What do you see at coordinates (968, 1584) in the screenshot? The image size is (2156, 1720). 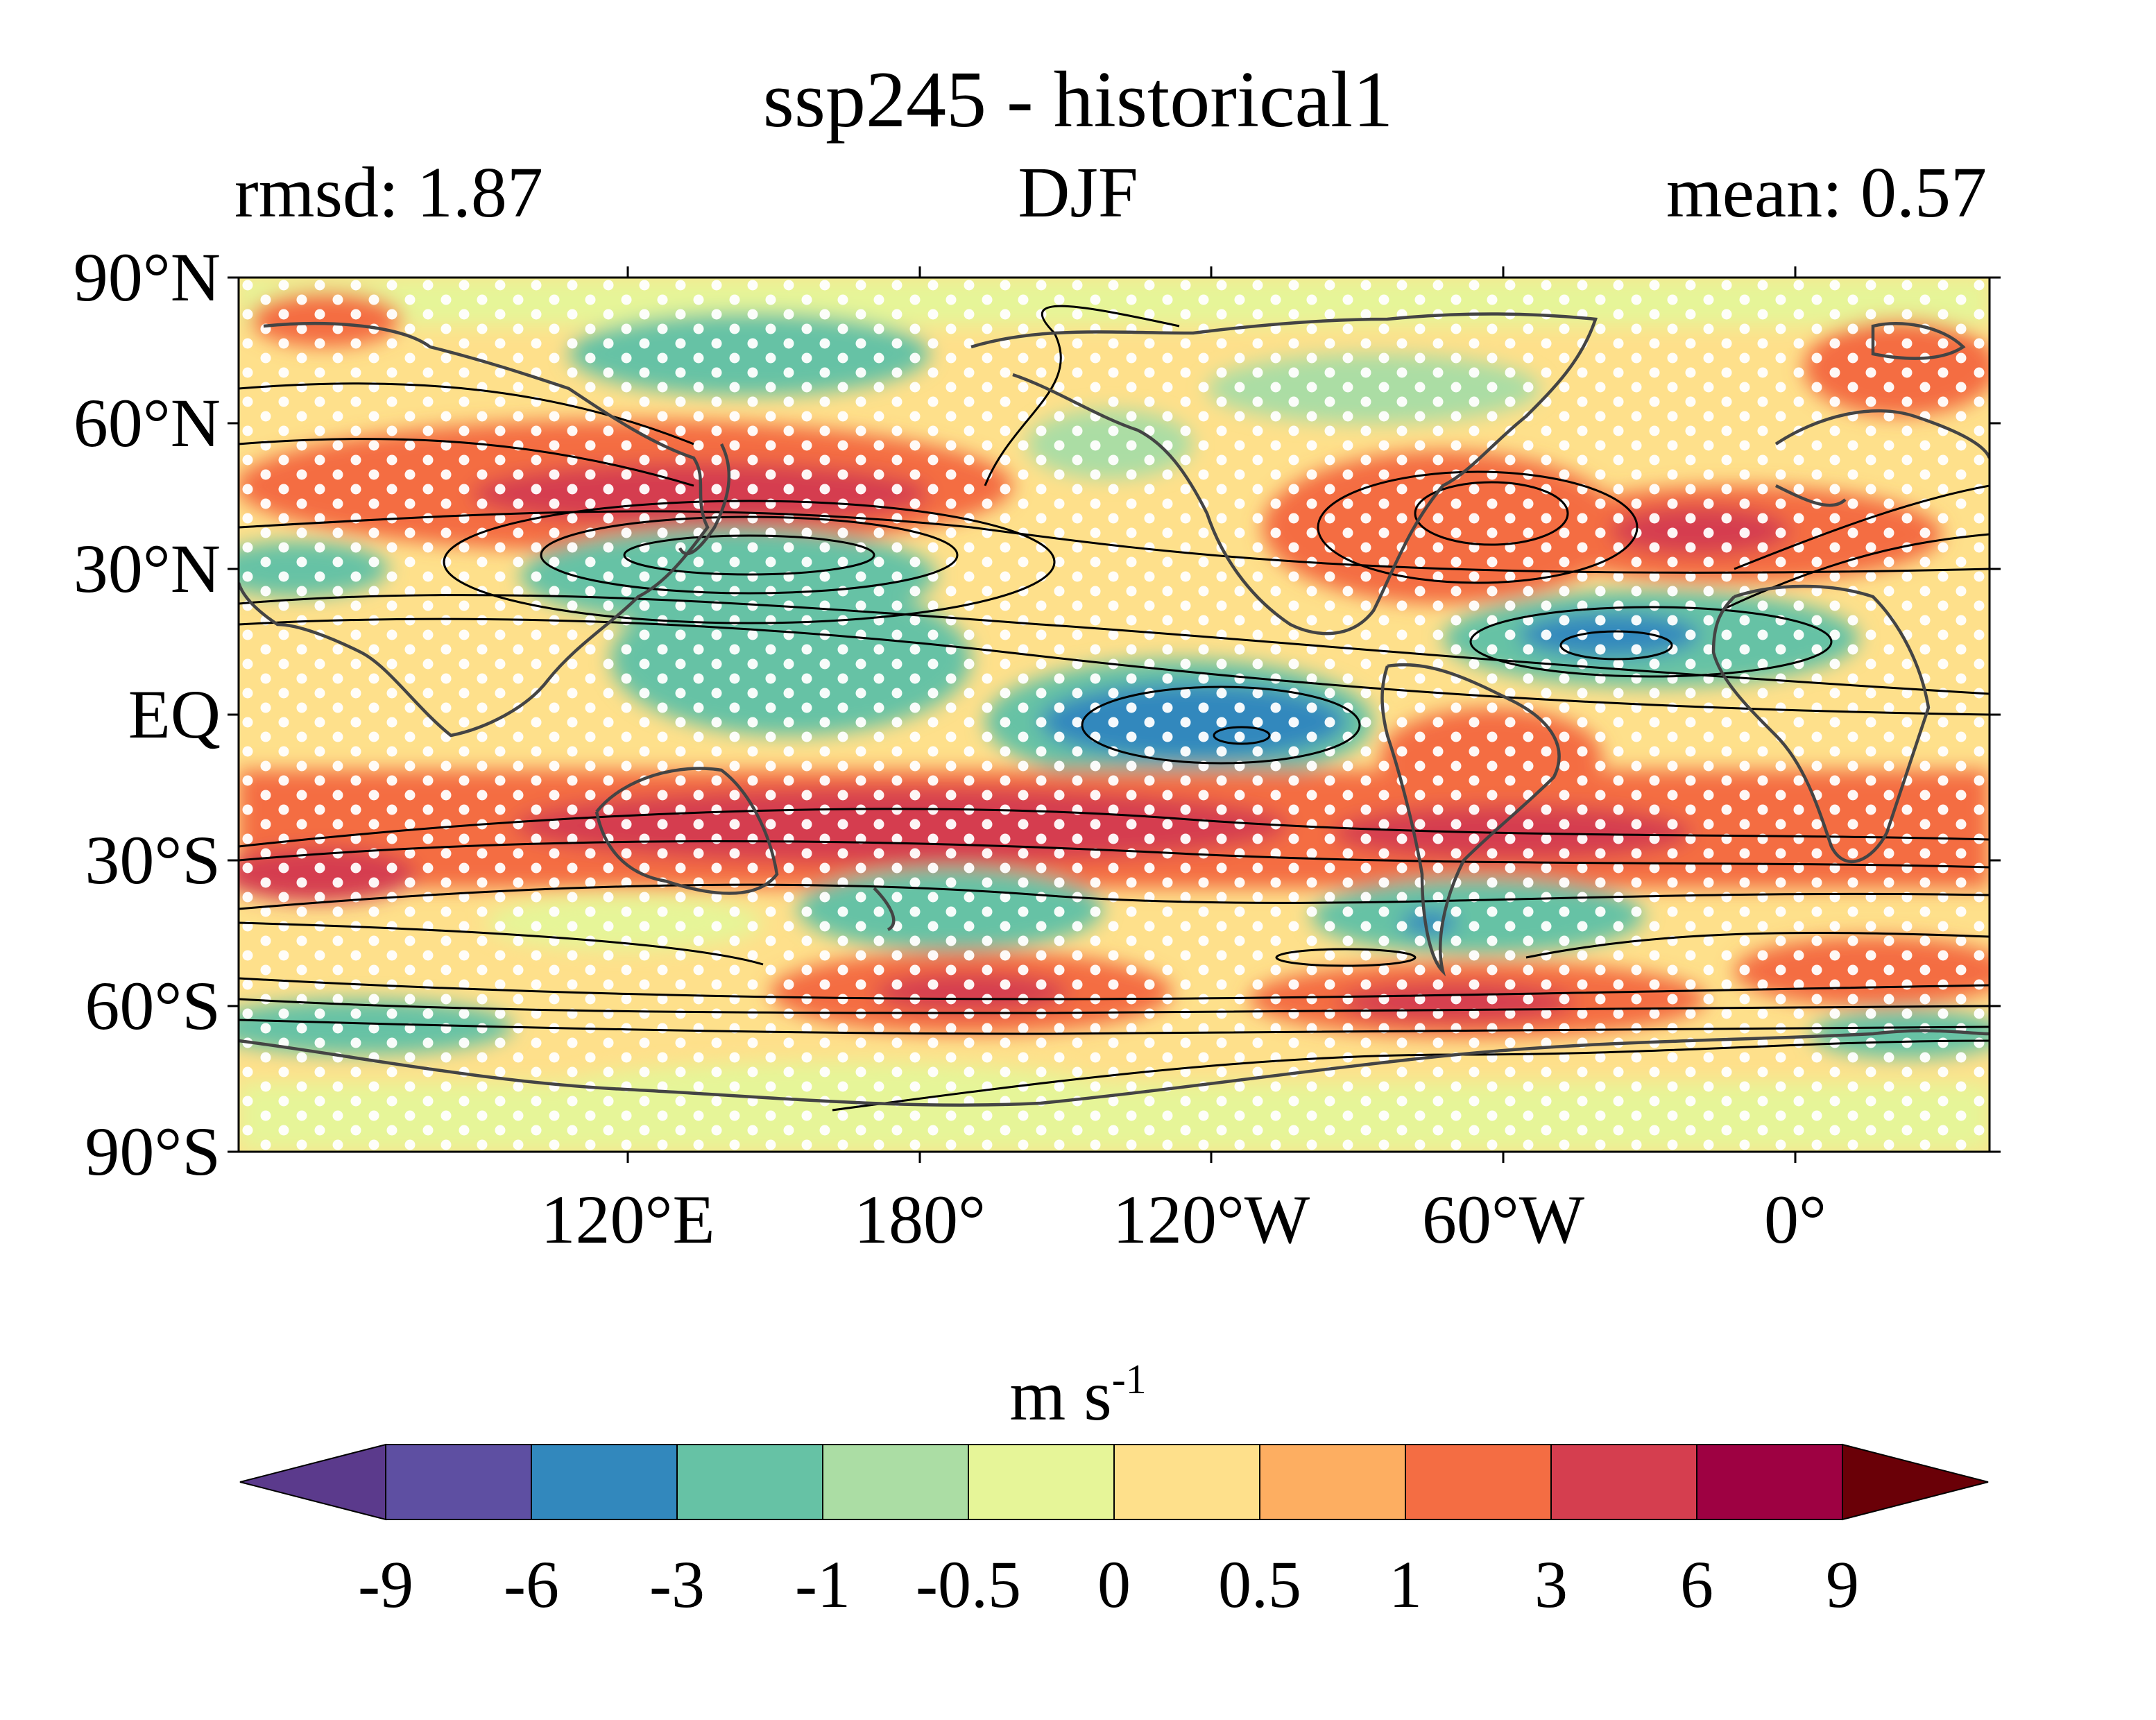 I see `colorbar-tick-label: -0.5` at bounding box center [968, 1584].